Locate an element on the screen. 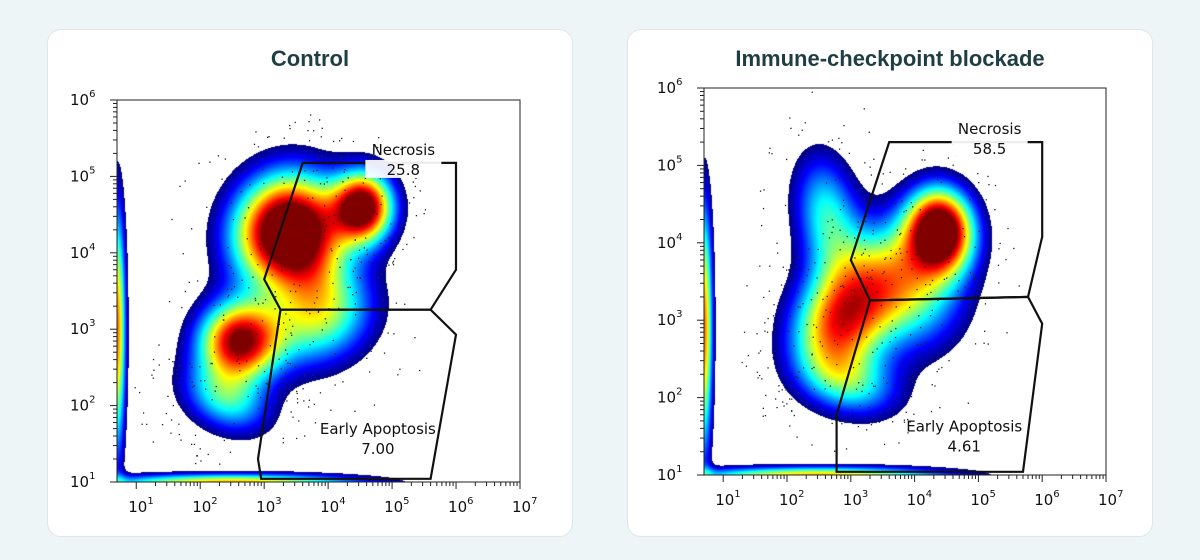  outlier-events is located at coordinates (880, 271).